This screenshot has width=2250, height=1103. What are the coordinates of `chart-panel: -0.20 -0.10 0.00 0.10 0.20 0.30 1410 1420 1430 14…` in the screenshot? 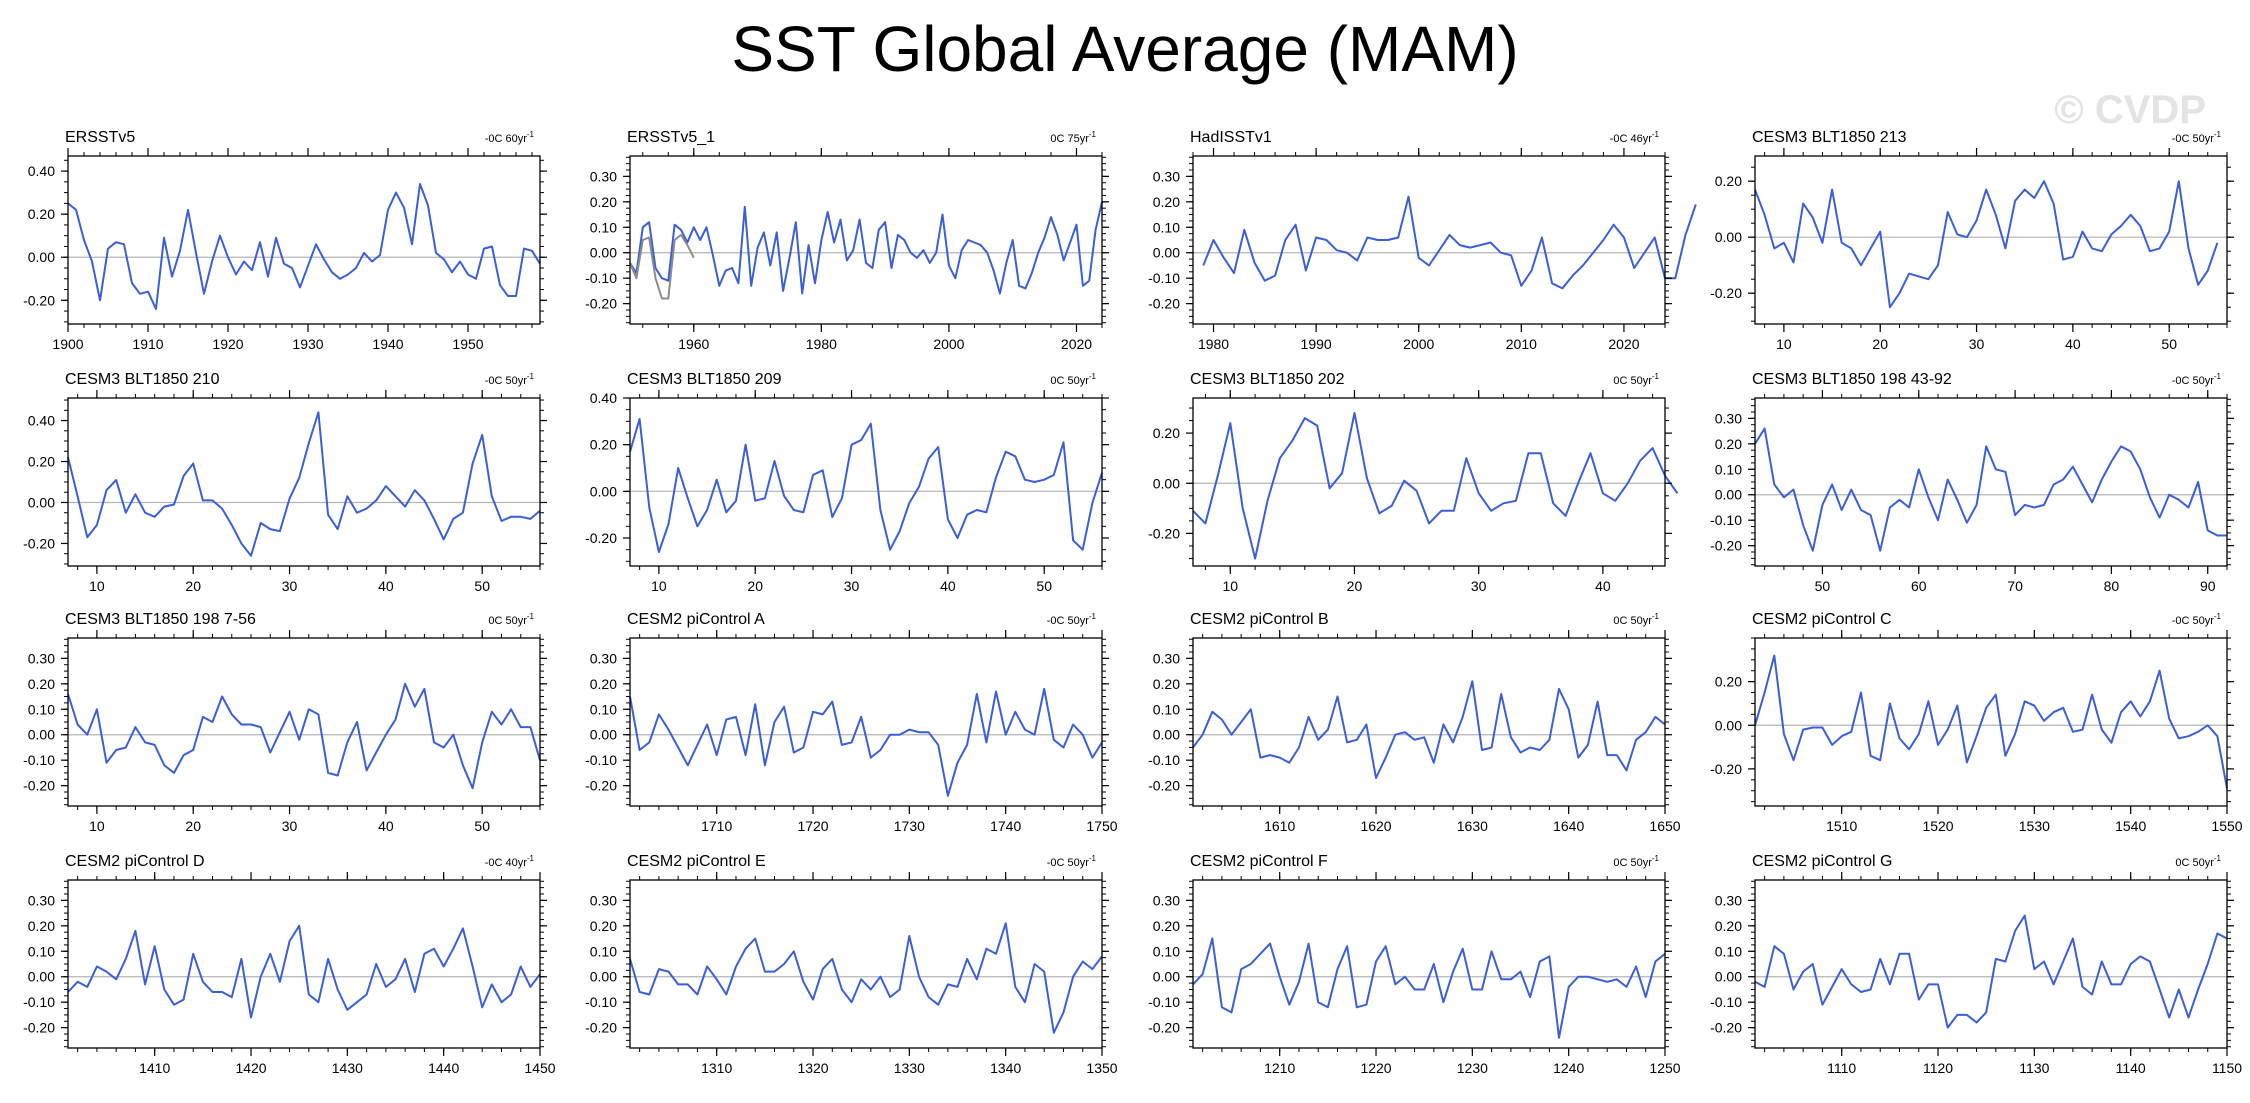 It's located at (289, 964).